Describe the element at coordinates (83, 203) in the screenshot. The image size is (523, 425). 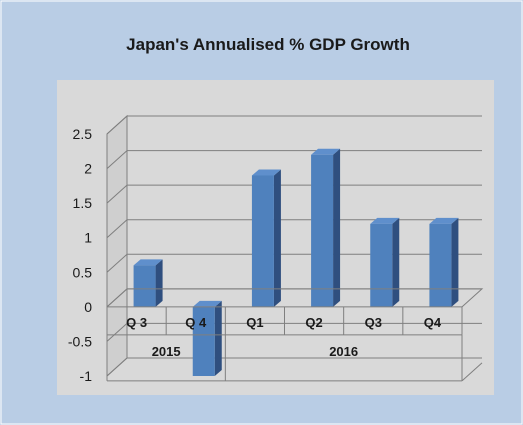
I see `y-tick-label: 1.5` at that location.